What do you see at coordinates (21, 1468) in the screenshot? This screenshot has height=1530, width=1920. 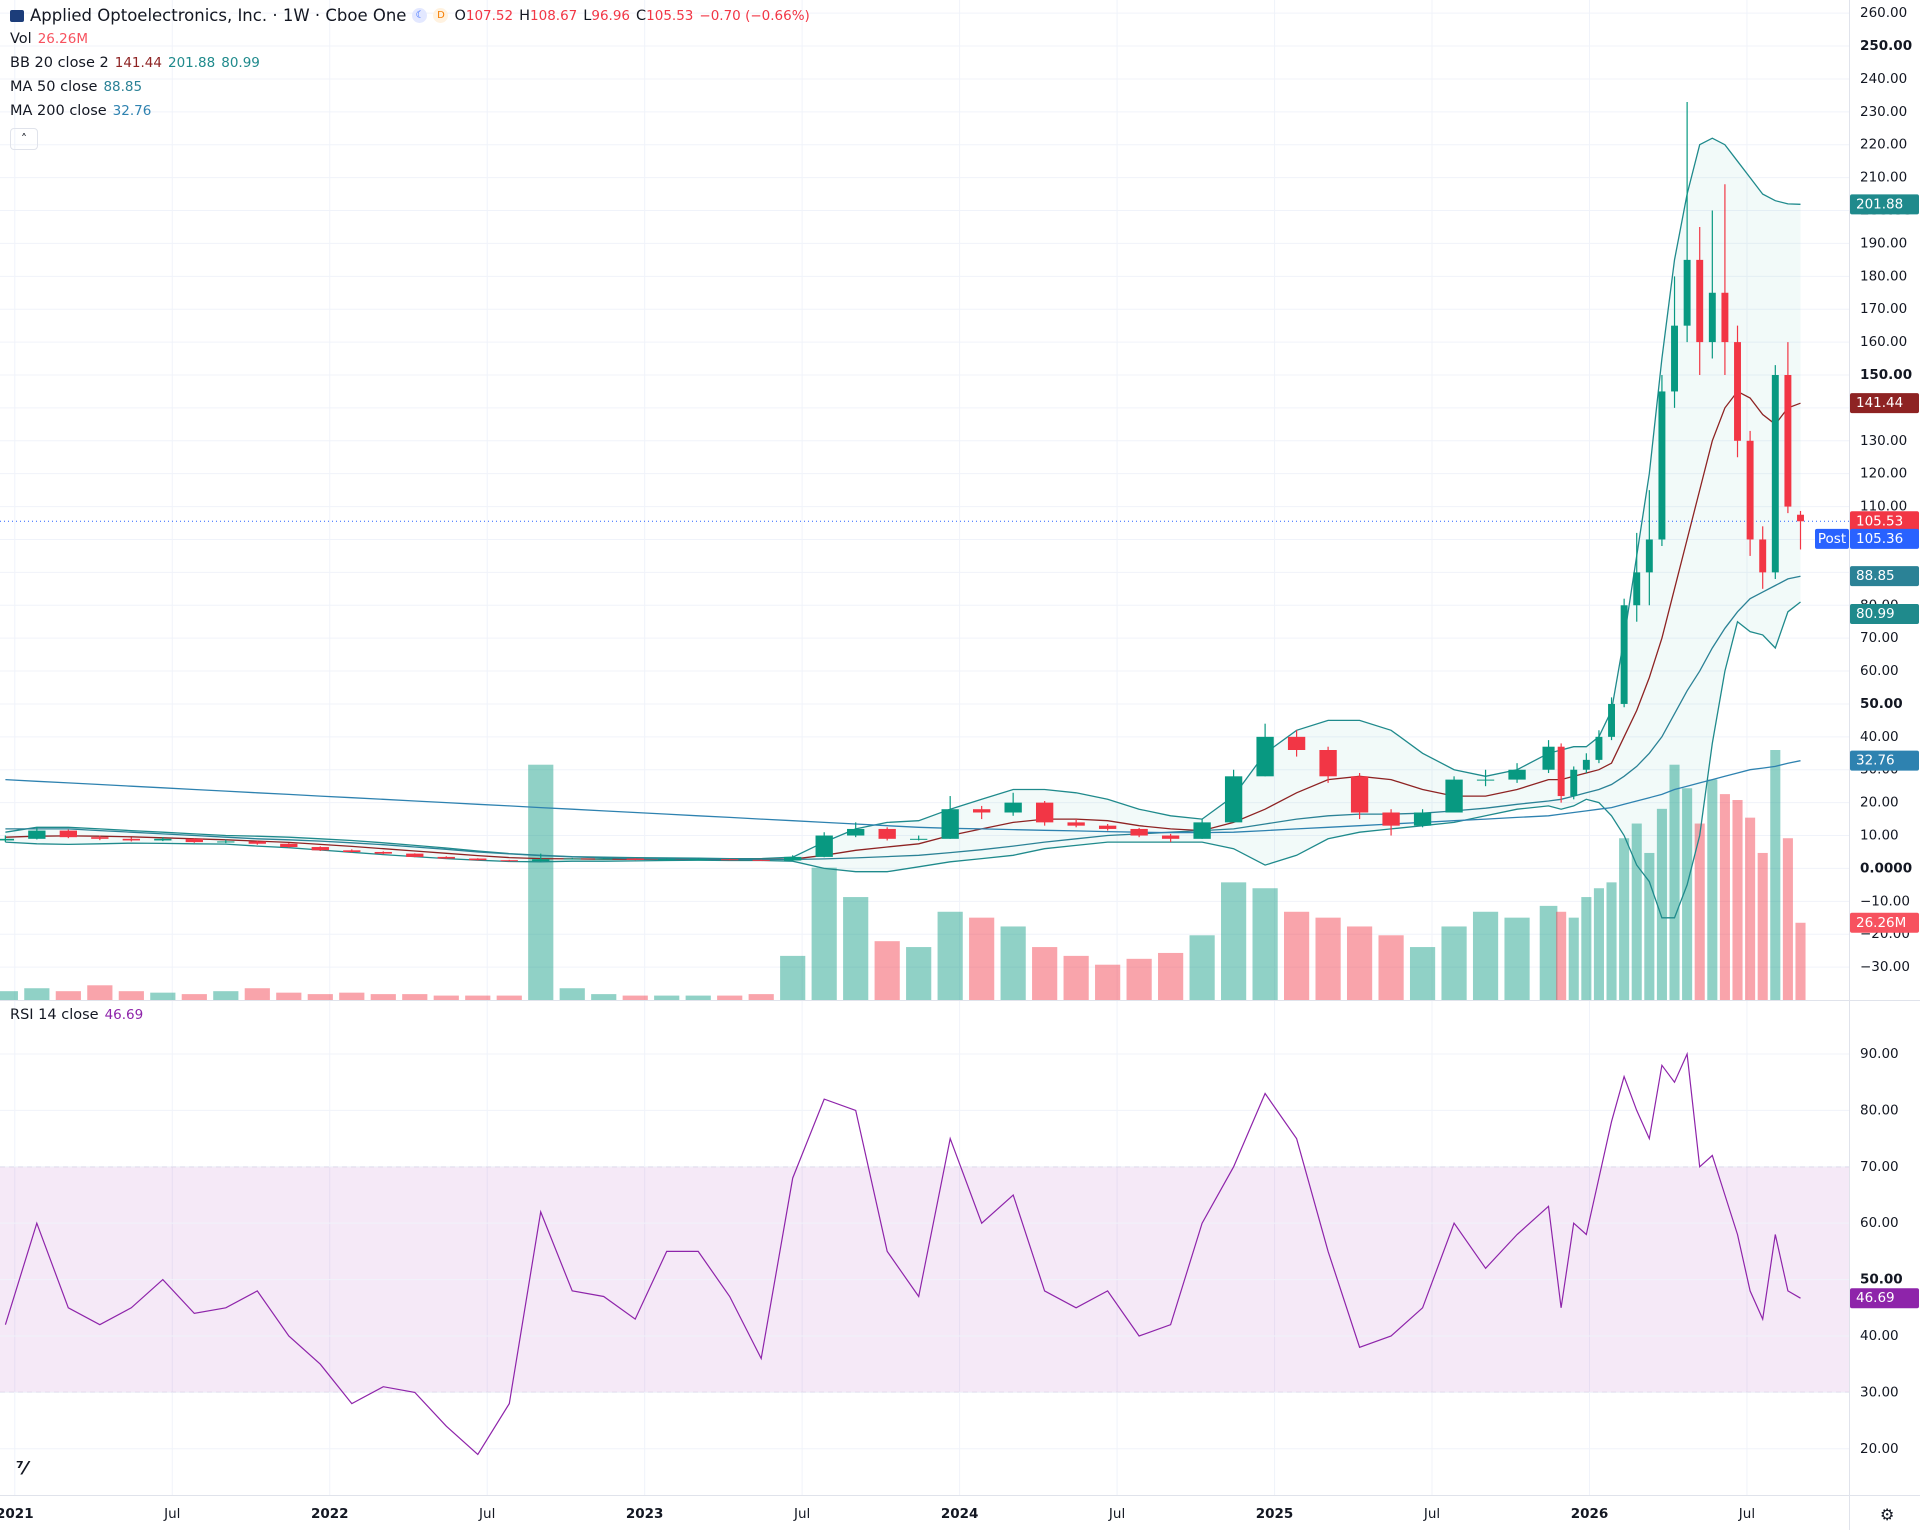 I see `tv-logo: ⁷⁄` at bounding box center [21, 1468].